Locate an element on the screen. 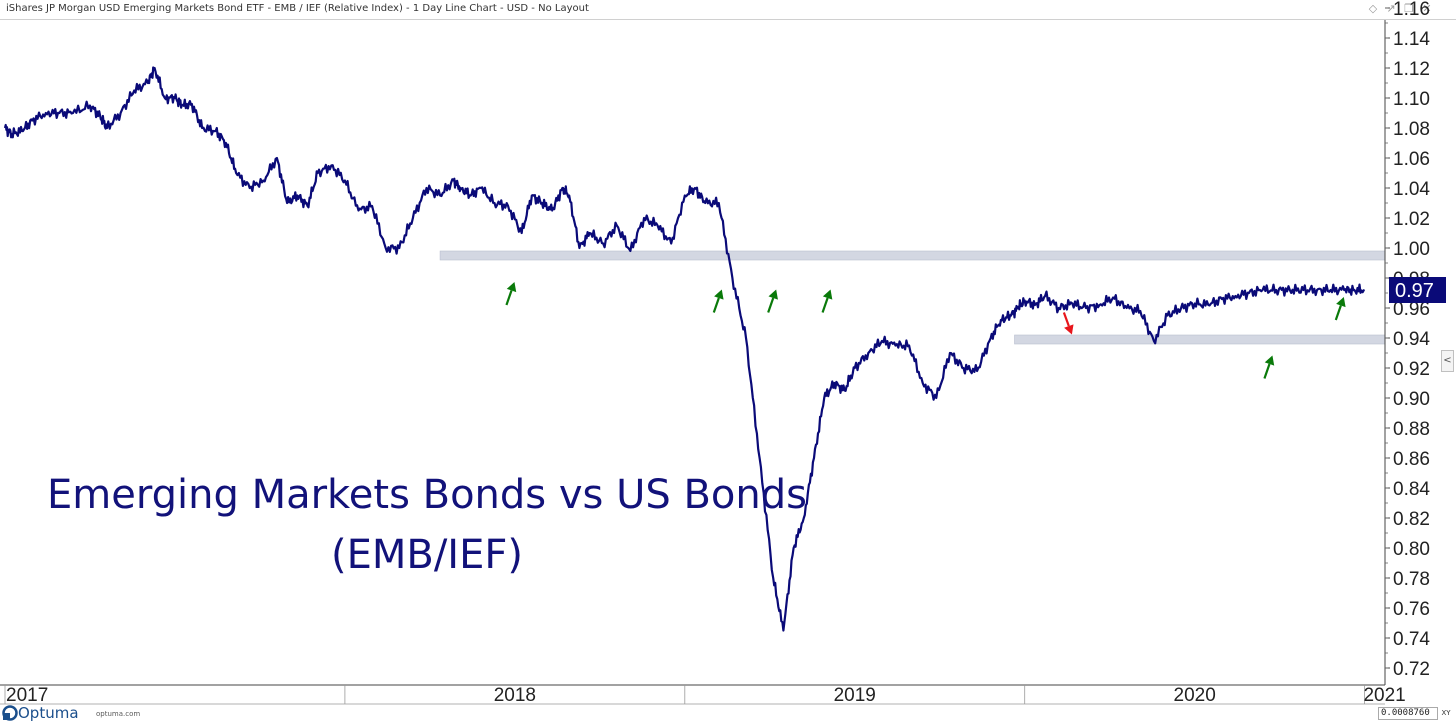 This screenshot has width=1456, height=723. x-tick-label: 2019 is located at coordinates (855, 695).